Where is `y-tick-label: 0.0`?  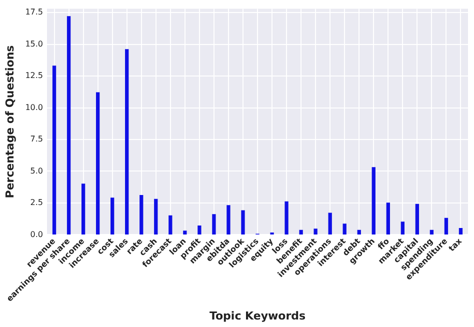 y-tick-label: 0.0 is located at coordinates (37, 234).